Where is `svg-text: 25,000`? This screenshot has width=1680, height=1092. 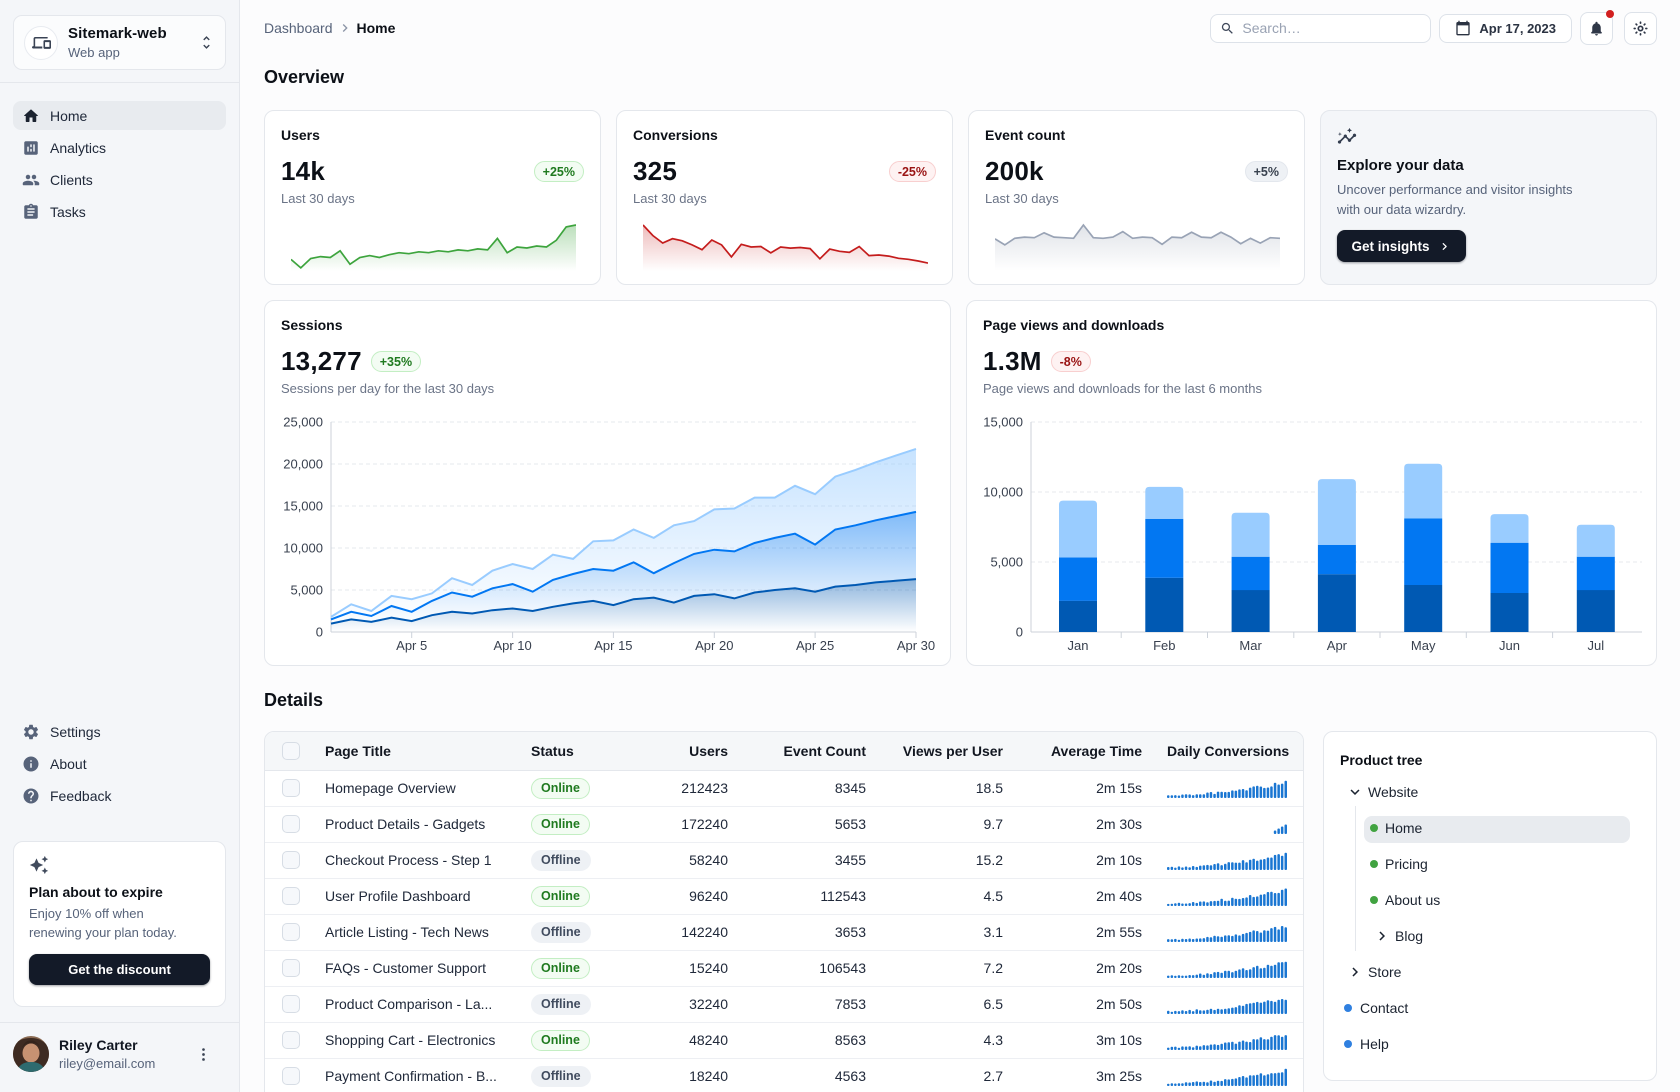 svg-text: 25,000 is located at coordinates (303, 422).